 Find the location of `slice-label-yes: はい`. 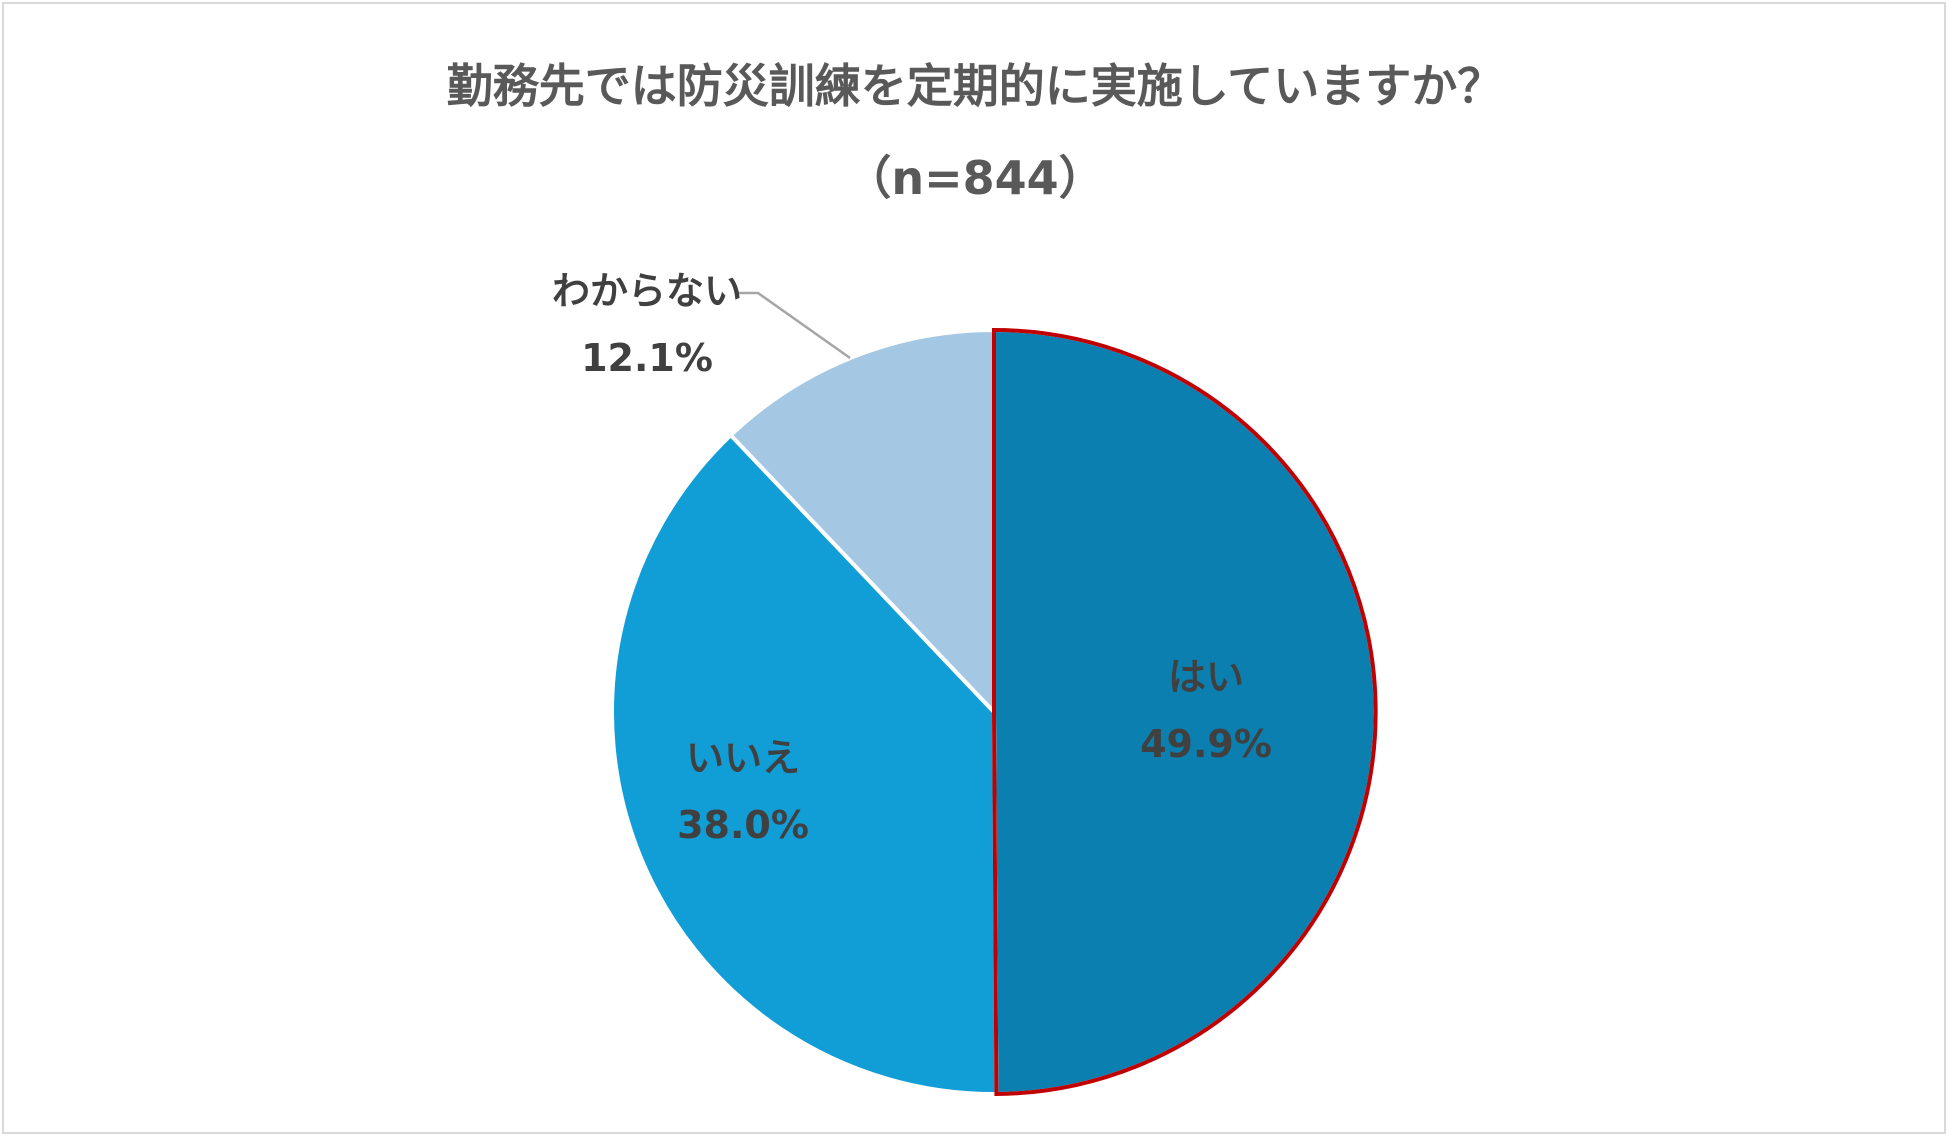

slice-label-yes: はい is located at coordinates (1206, 677).